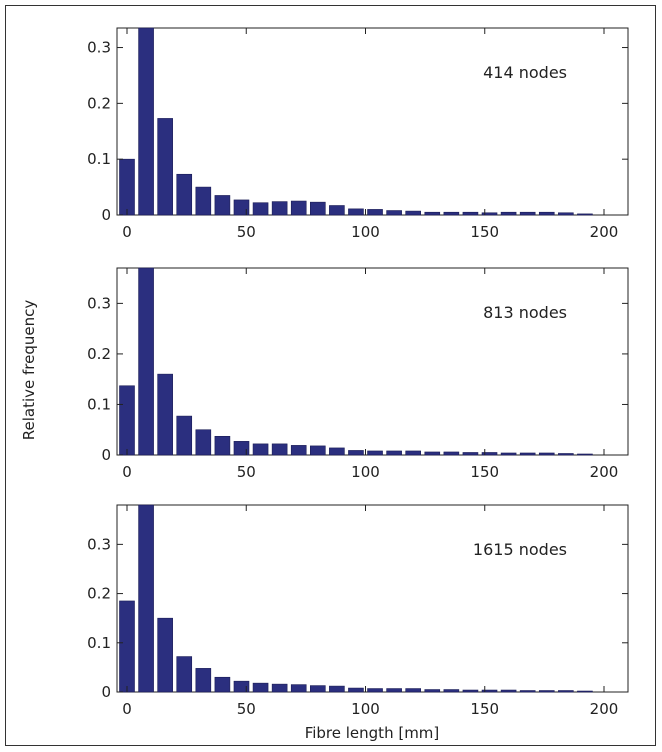 This screenshot has height=752, width=662. I want to click on panel-node-count-label: 1615 nodes, so click(520, 549).